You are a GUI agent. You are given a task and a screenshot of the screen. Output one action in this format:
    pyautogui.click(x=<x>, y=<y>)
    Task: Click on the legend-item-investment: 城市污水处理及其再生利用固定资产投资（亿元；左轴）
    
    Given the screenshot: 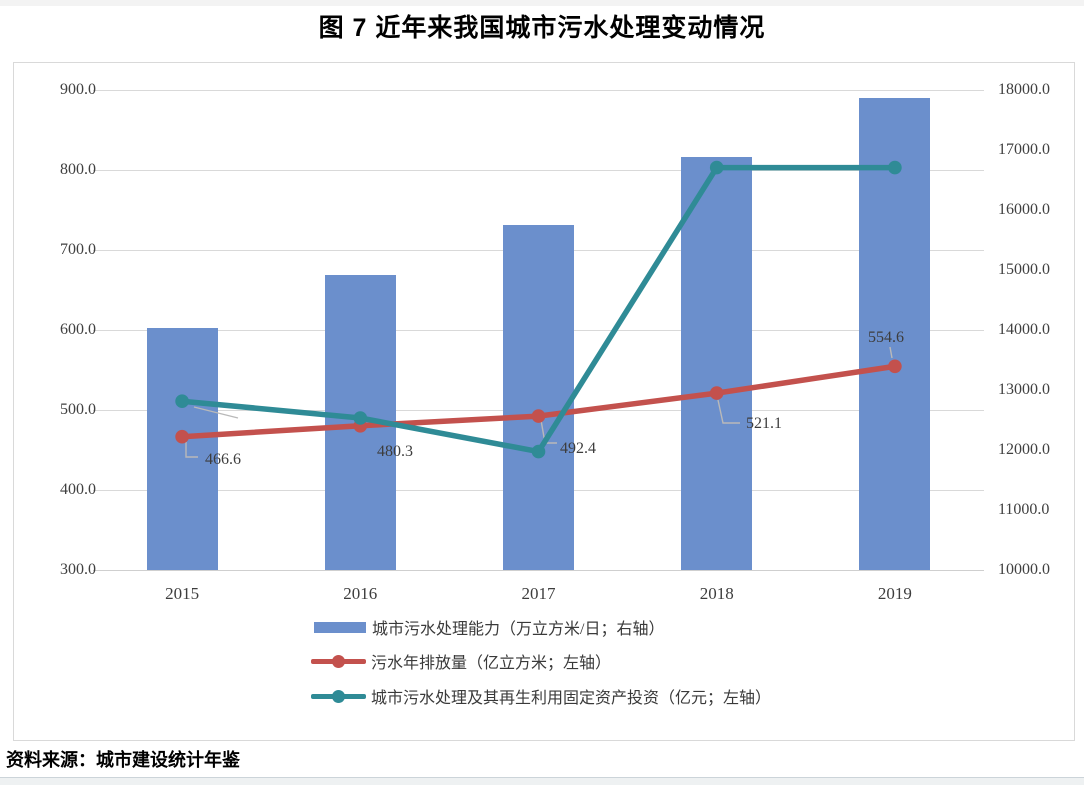 What is the action you would take?
    pyautogui.click(x=541, y=696)
    